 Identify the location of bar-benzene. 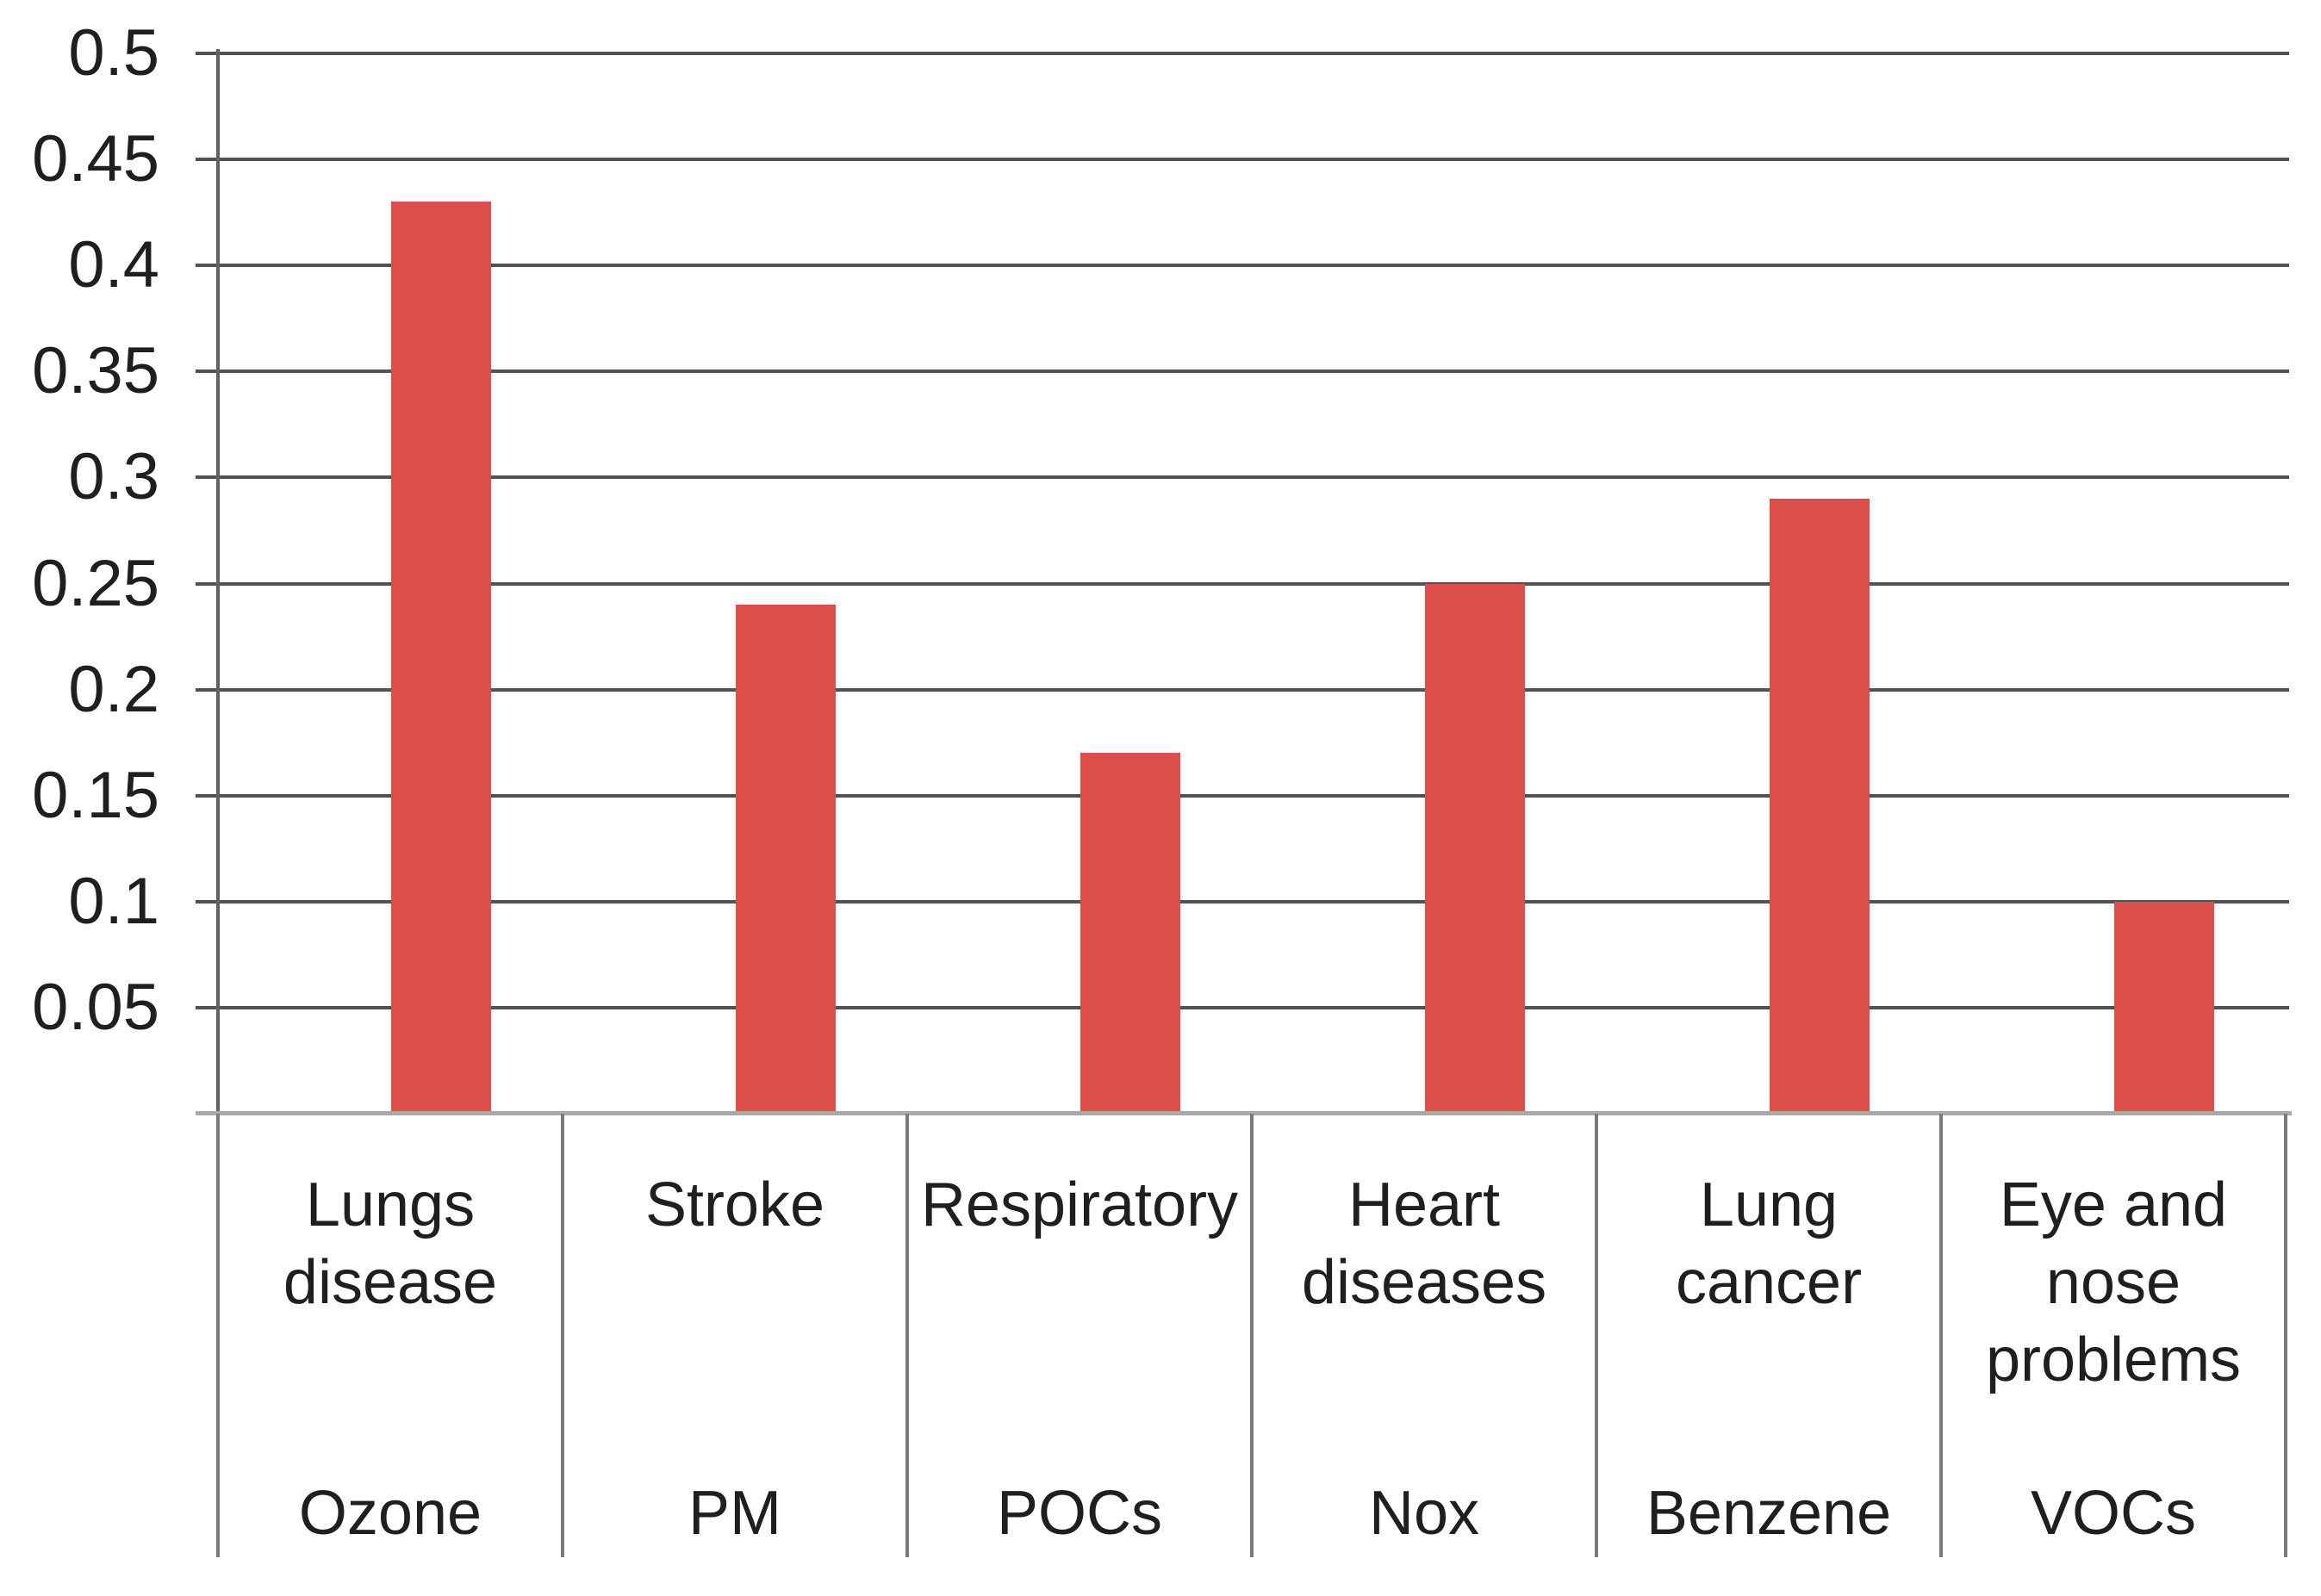
(1820, 806).